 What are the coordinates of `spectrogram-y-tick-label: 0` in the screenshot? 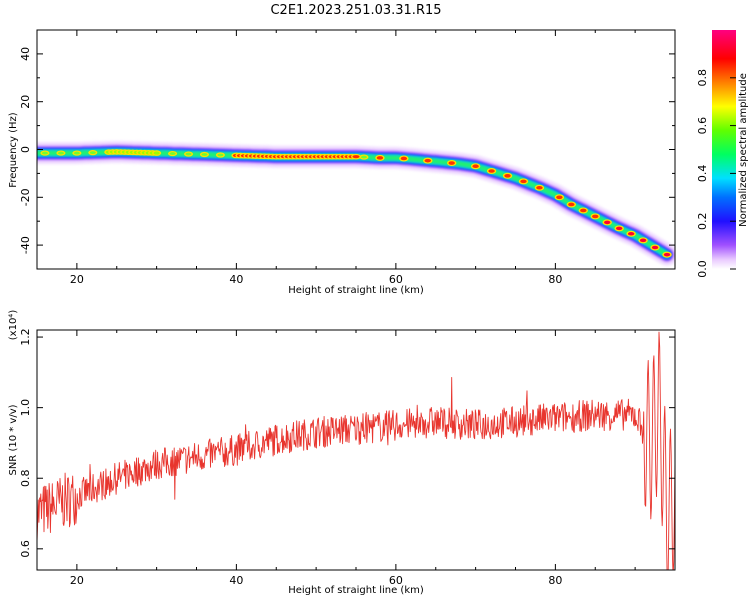 It's located at (25, 149).